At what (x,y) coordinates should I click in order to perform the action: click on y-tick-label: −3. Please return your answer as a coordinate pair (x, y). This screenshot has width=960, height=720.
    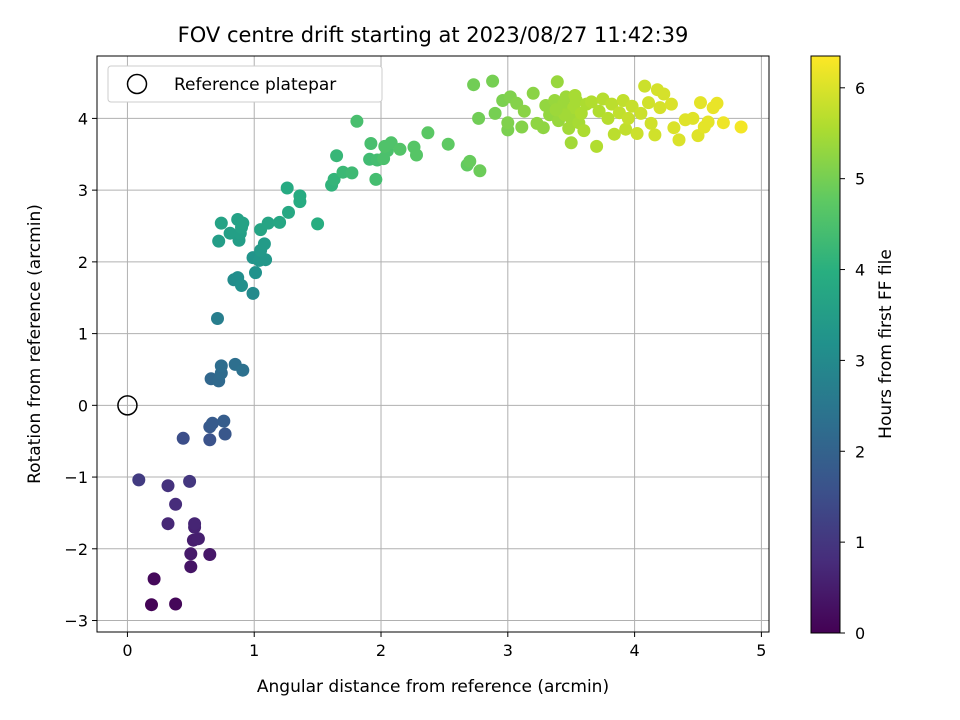
    Looking at the image, I should click on (76, 621).